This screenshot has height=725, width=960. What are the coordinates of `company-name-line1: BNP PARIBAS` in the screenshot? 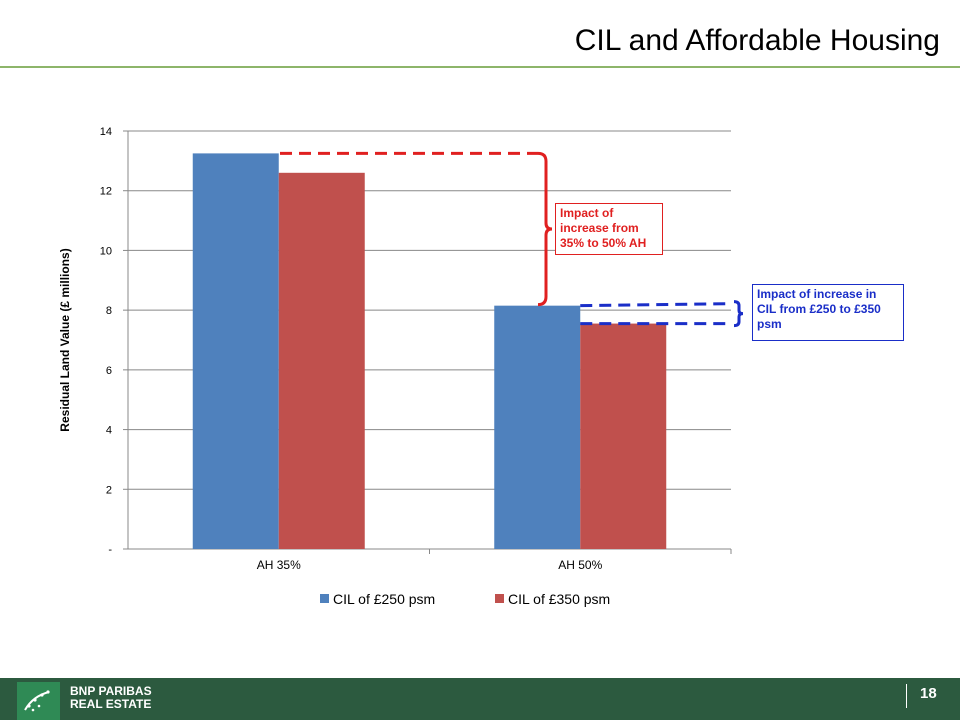 It's located at (111, 691).